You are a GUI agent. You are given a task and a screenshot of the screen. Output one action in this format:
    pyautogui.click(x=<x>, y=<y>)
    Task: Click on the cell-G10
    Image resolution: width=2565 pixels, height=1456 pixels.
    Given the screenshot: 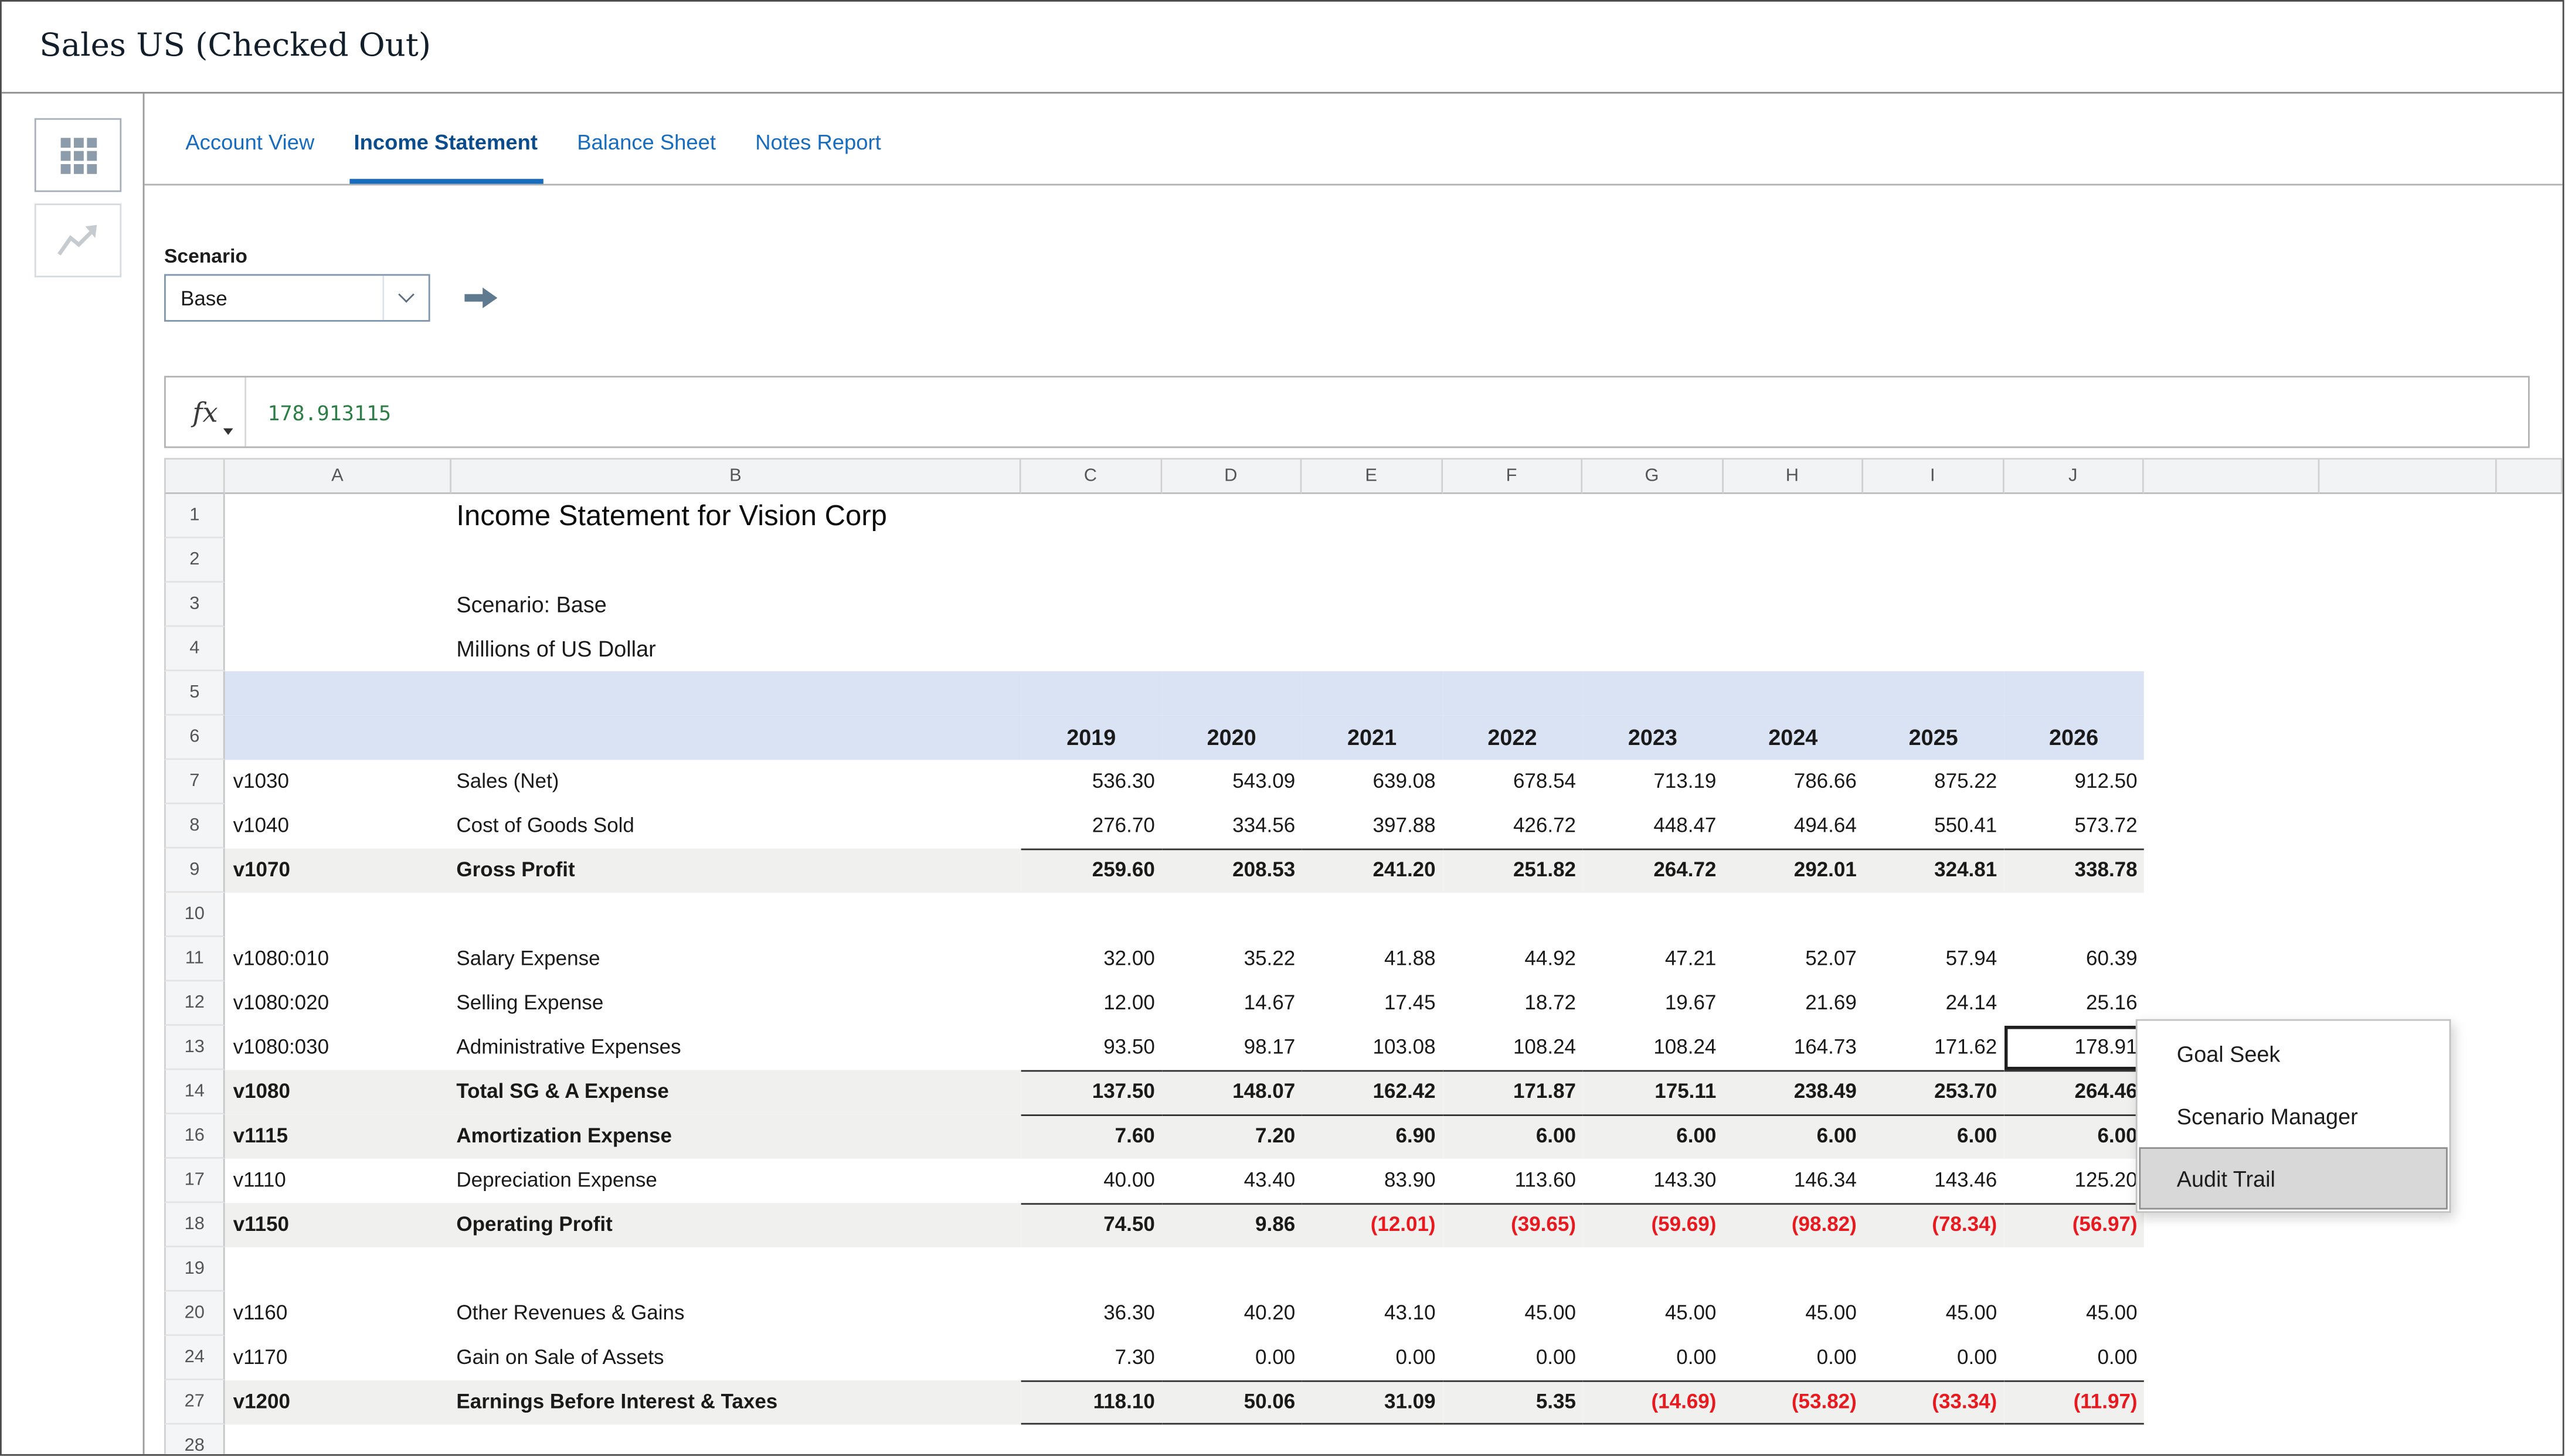 What is the action you would take?
    pyautogui.click(x=1652, y=915)
    